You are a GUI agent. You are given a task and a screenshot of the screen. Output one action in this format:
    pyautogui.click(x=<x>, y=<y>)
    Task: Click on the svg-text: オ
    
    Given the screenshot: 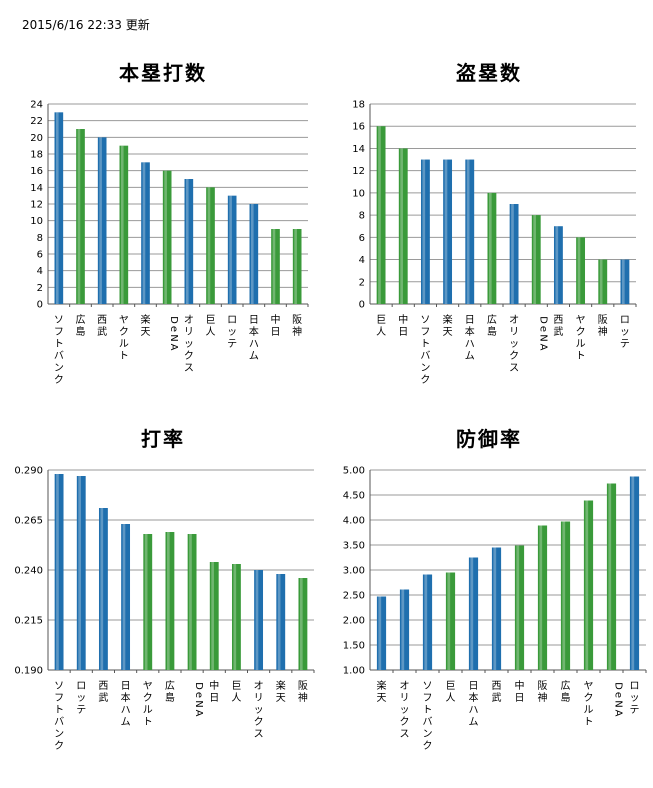 What is the action you would take?
    pyautogui.click(x=189, y=320)
    